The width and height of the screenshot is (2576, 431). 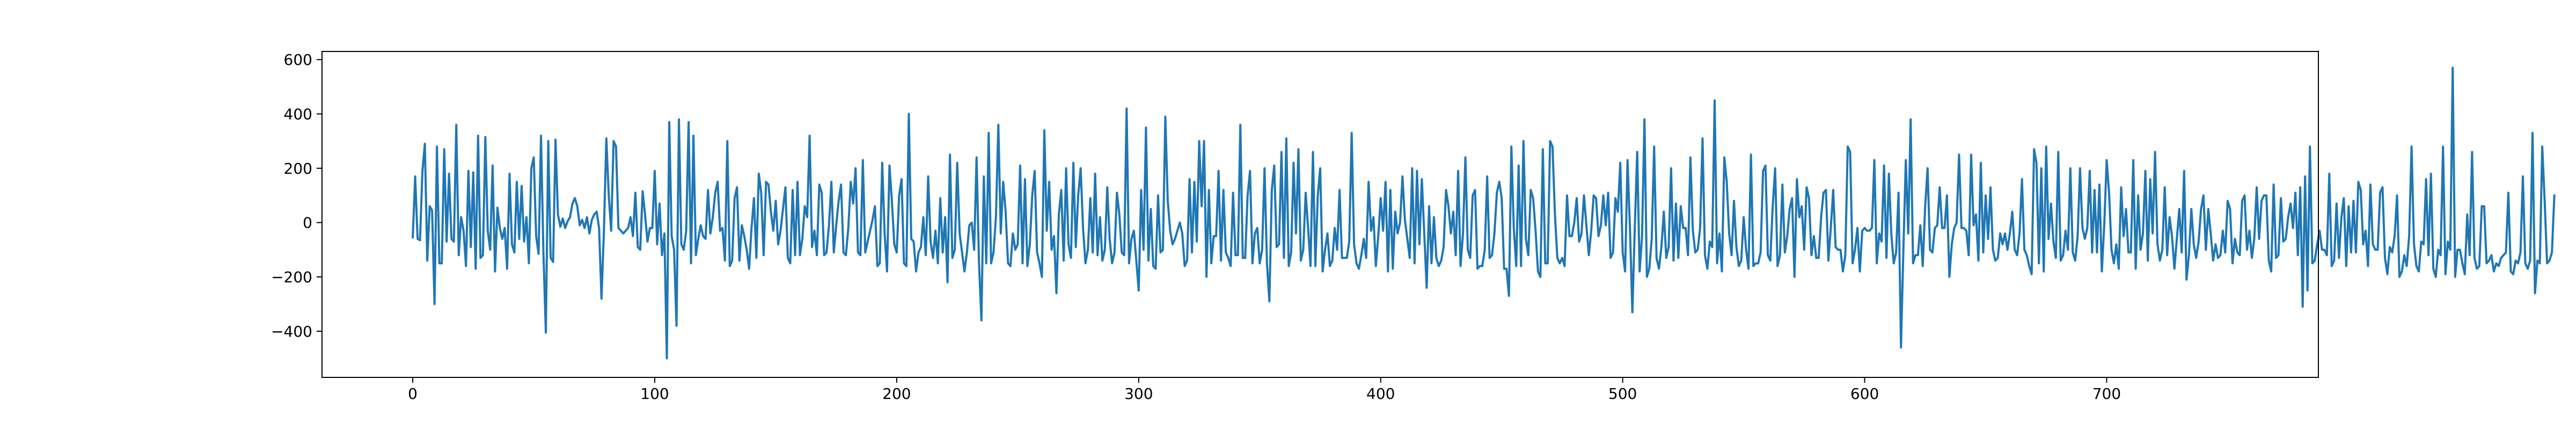 I want to click on y-tick-label: 600, so click(x=298, y=60).